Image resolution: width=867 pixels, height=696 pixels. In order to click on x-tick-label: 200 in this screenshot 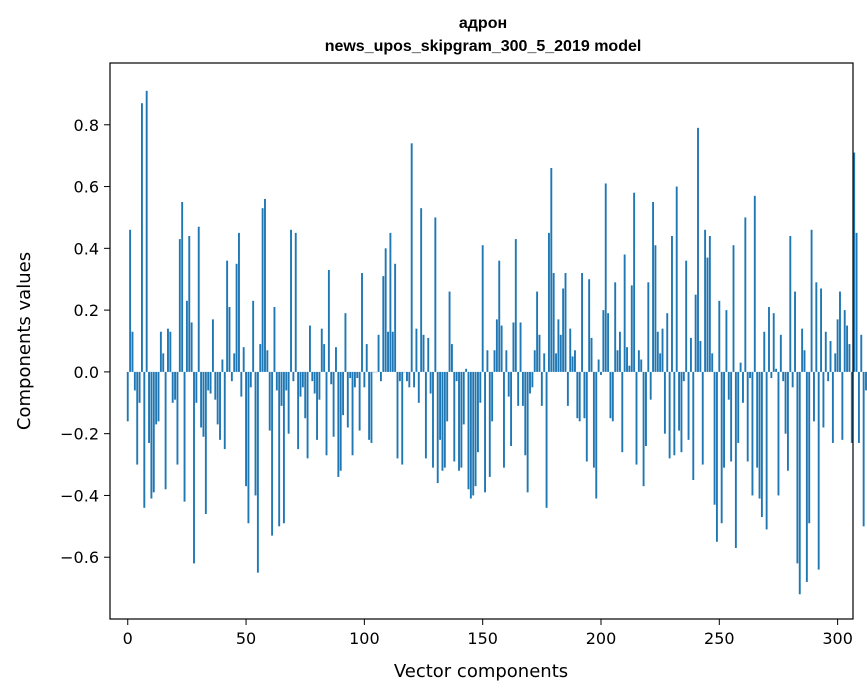, I will do `click(601, 638)`.